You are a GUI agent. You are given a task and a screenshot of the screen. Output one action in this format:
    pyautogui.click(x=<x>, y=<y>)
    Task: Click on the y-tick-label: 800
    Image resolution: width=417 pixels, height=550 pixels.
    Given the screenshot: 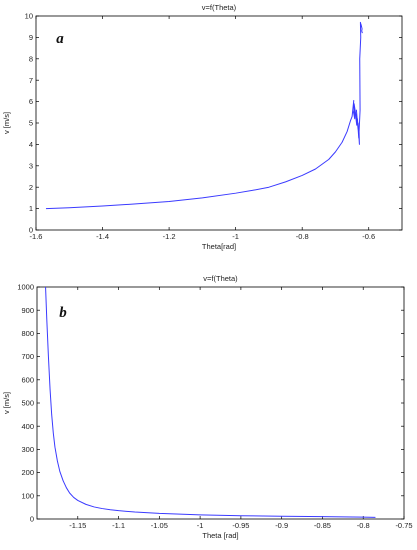 What is the action you would take?
    pyautogui.click(x=27, y=333)
    